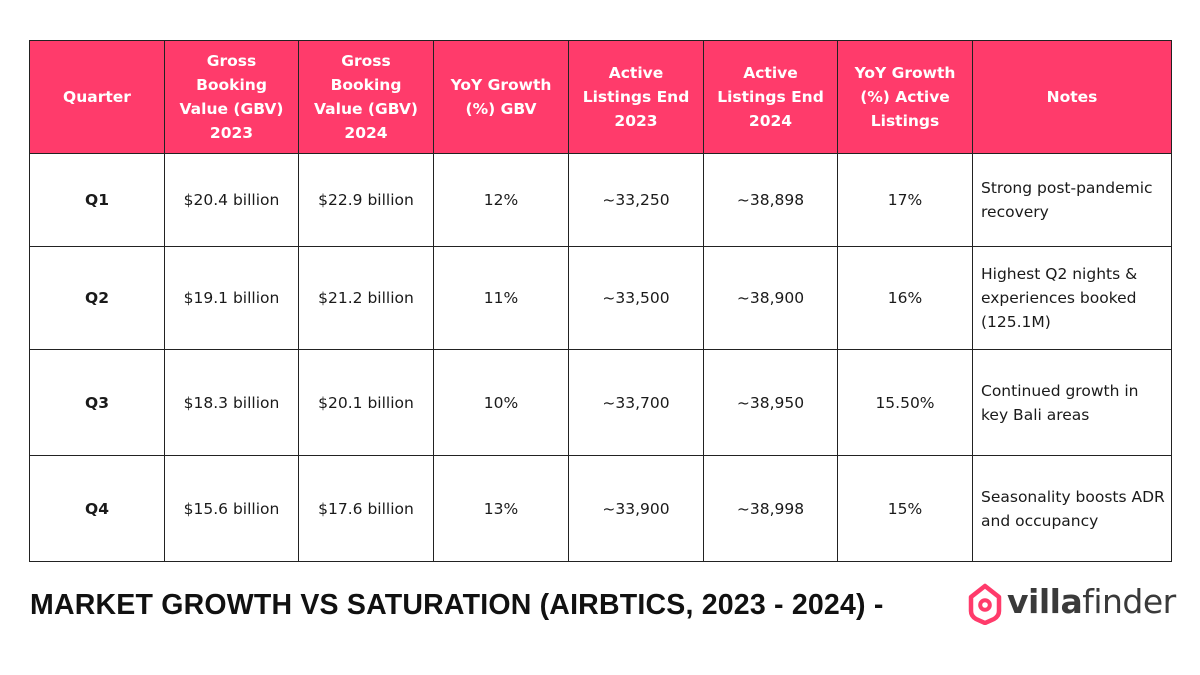  I want to click on listings-2024-cell: ~38,900, so click(770, 298).